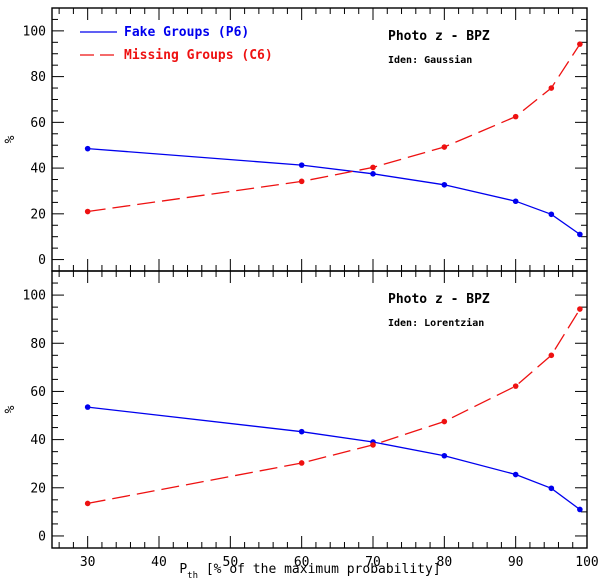  I want to click on top-ytick-label: 20, so click(38, 214).